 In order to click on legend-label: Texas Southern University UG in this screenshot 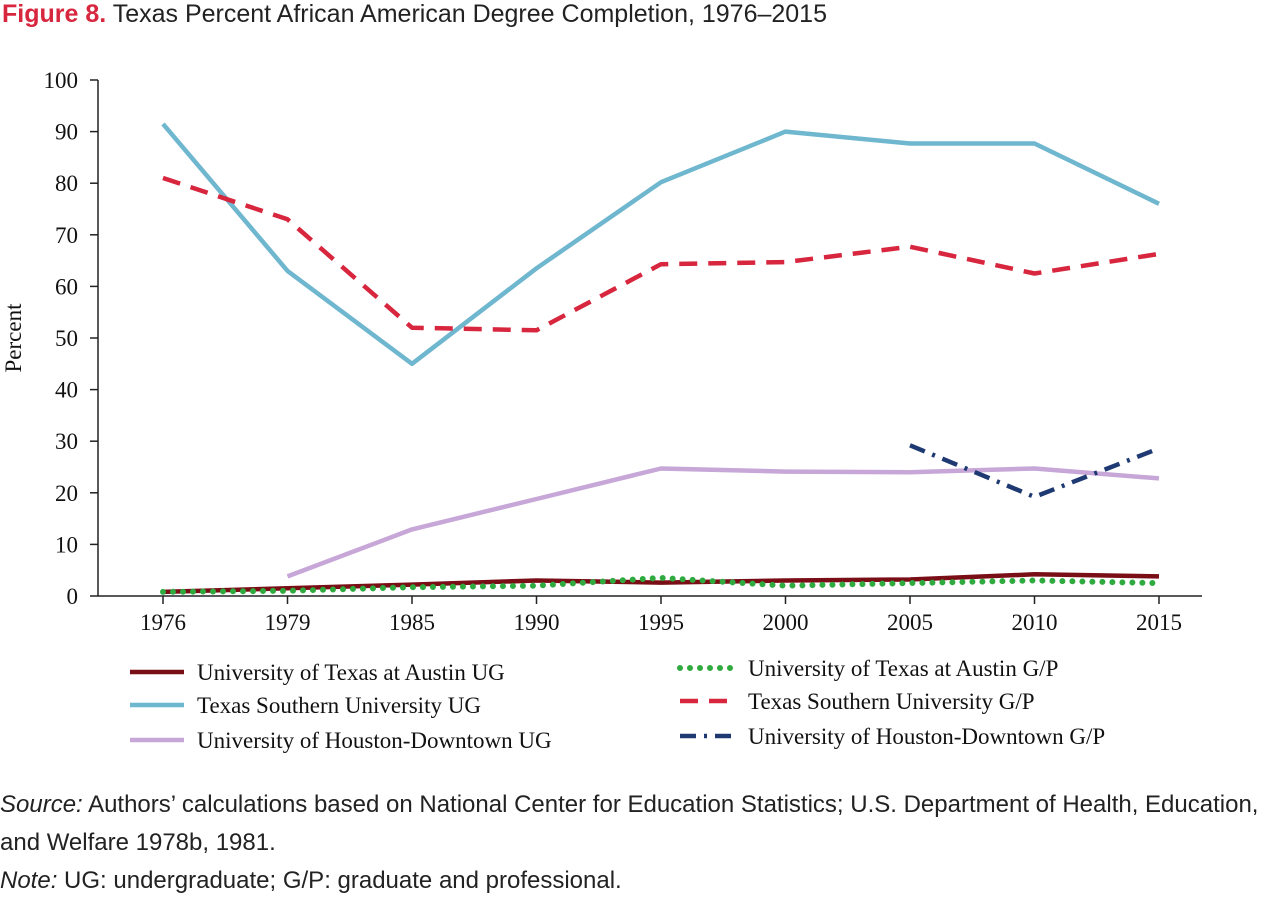, I will do `click(339, 705)`.